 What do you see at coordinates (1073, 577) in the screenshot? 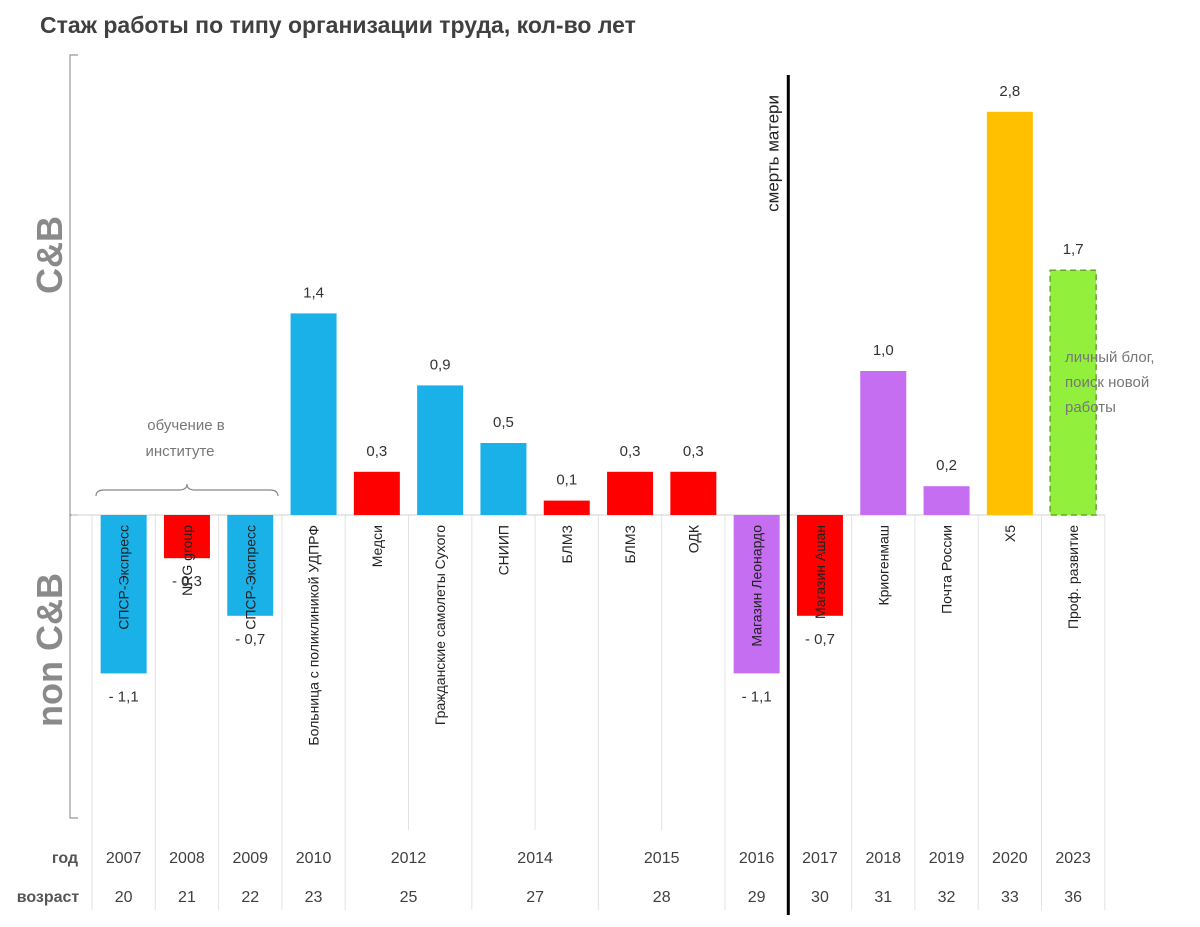
I see `category-label: Проф. развитие` at bounding box center [1073, 577].